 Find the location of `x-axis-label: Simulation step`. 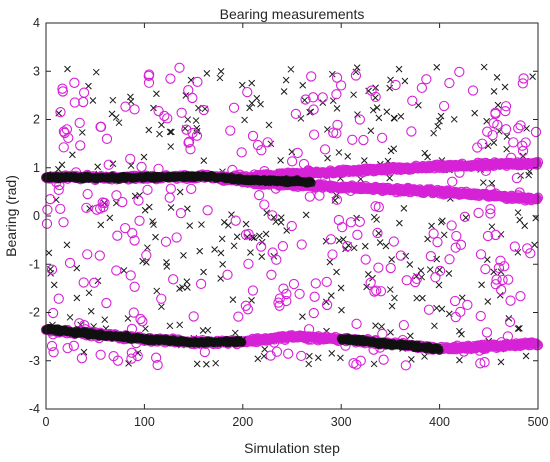

x-axis-label: Simulation step is located at coordinates (292, 448).